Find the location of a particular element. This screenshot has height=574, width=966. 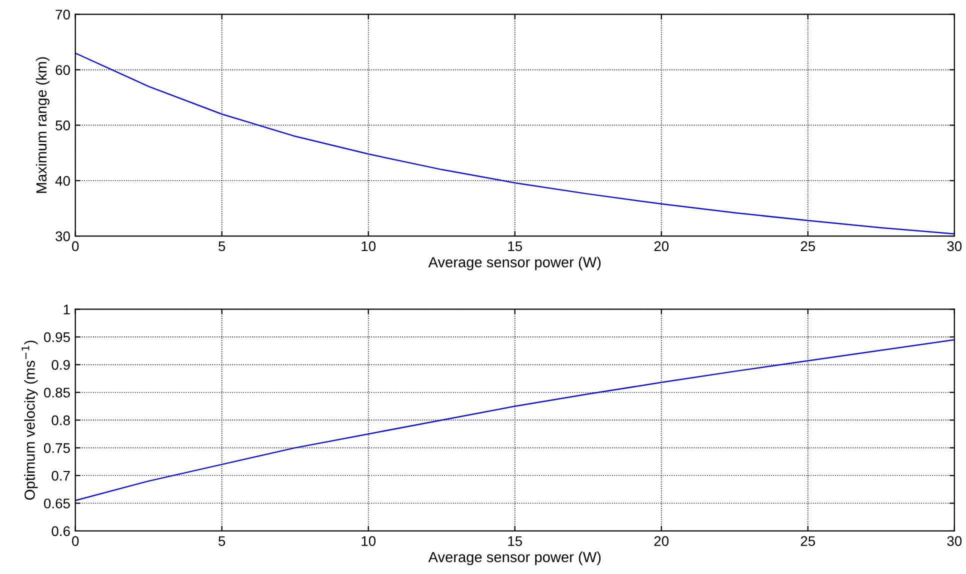

y-tick-label: 30 is located at coordinates (63, 236).